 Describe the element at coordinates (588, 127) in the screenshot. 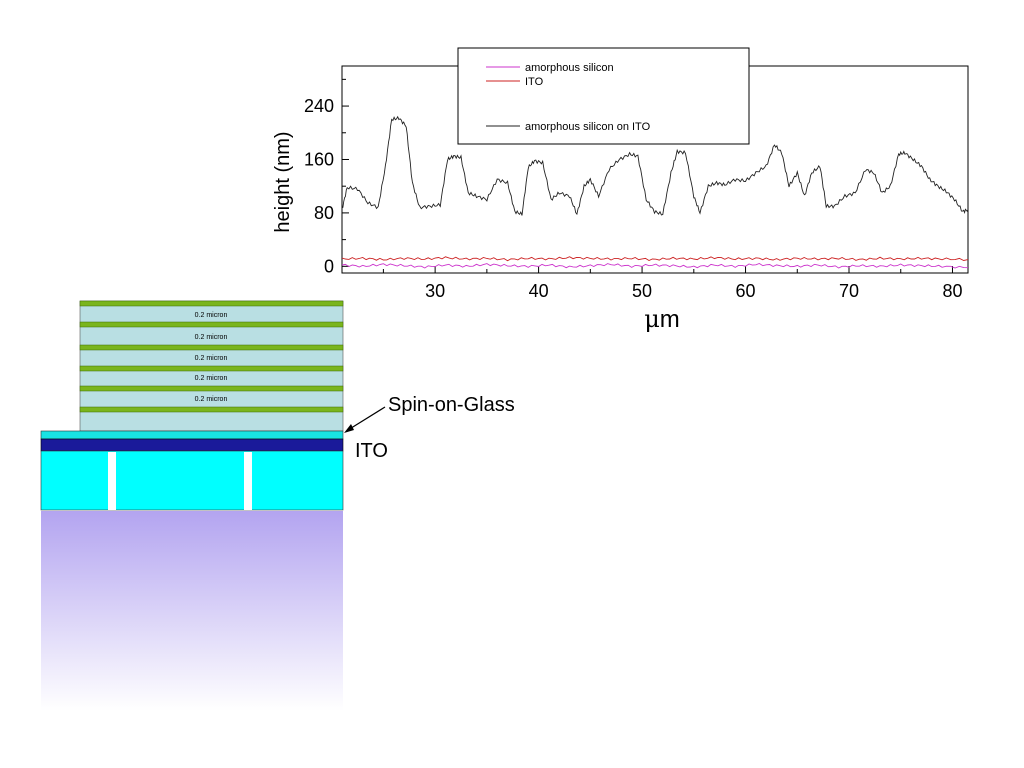

I see `legend-label-amorphous-silicon-on-ito: amorphous silicon on ITO` at that location.